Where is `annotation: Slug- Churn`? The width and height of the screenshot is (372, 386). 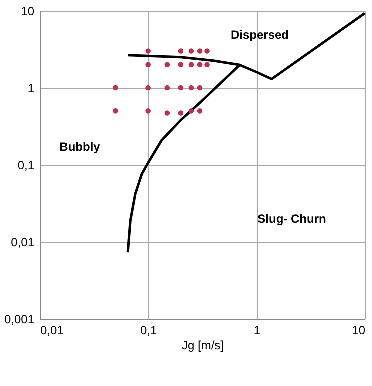 annotation: Slug- Churn is located at coordinates (292, 219).